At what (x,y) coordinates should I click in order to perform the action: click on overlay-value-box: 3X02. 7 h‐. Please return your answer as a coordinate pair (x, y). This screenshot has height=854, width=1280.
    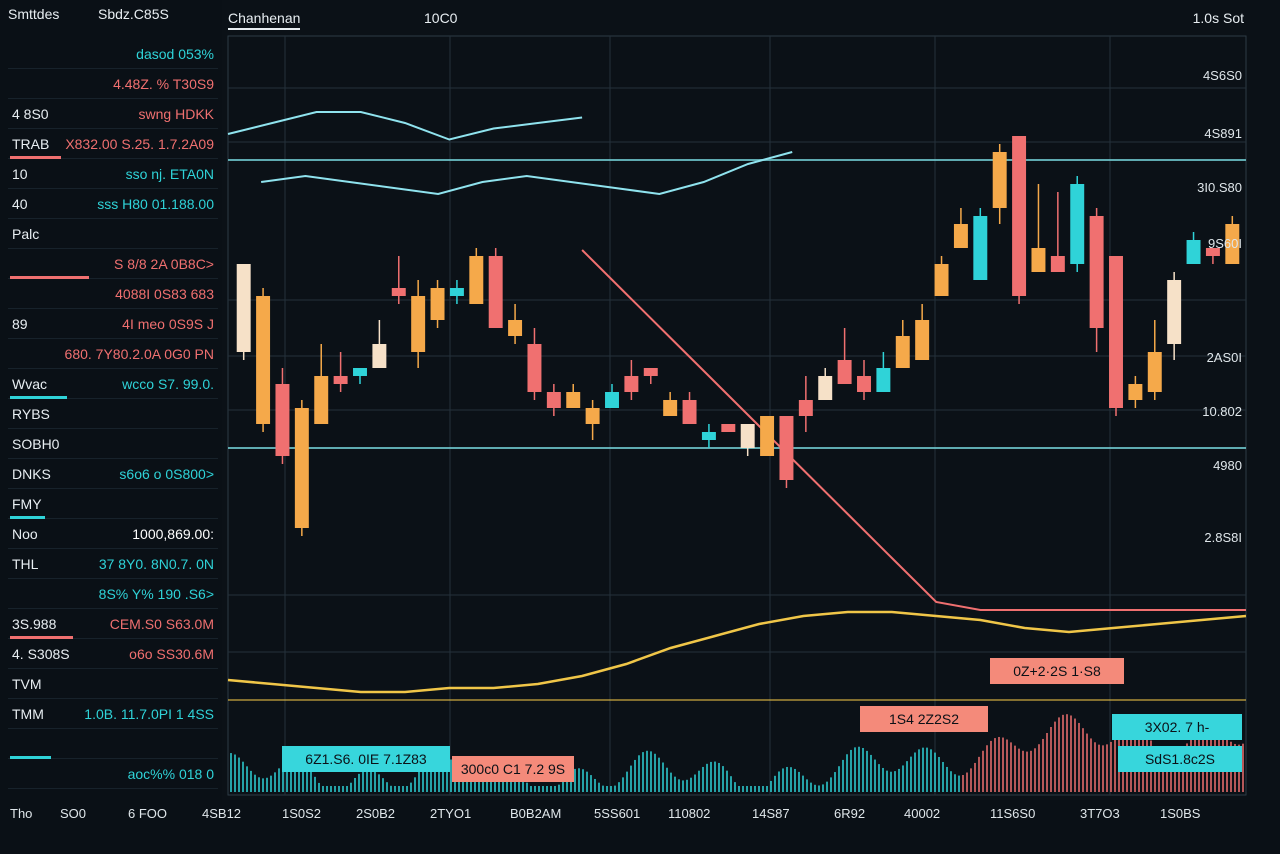
    Looking at the image, I should click on (1177, 727).